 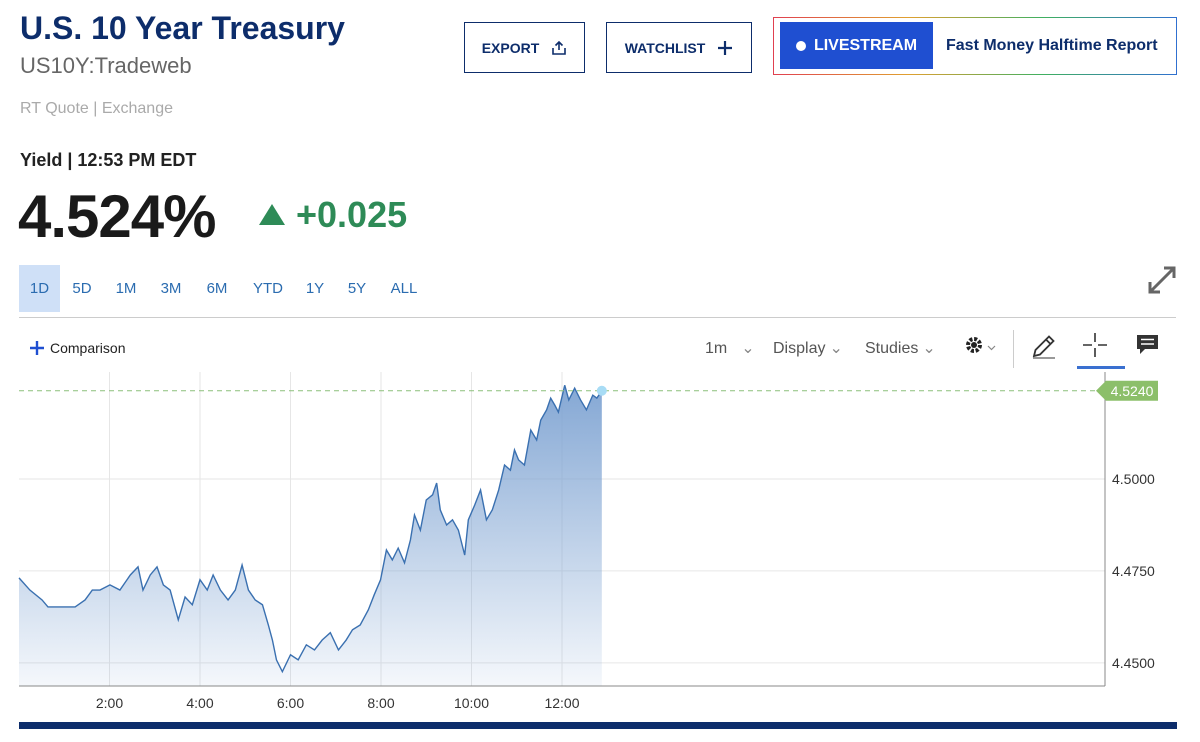 I want to click on quote-source: RT Quote | Exchange, so click(x=96, y=108).